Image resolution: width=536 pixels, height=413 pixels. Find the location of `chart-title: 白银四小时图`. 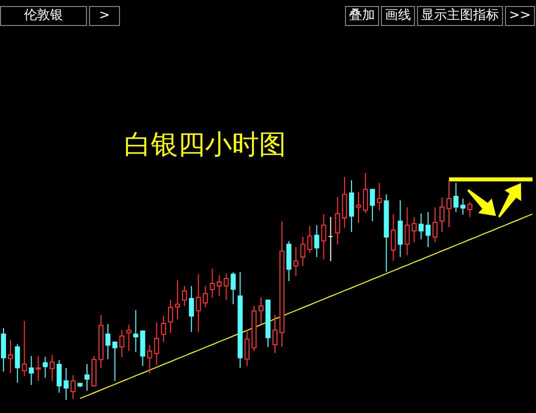

chart-title: 白银四小时图 is located at coordinates (205, 145).